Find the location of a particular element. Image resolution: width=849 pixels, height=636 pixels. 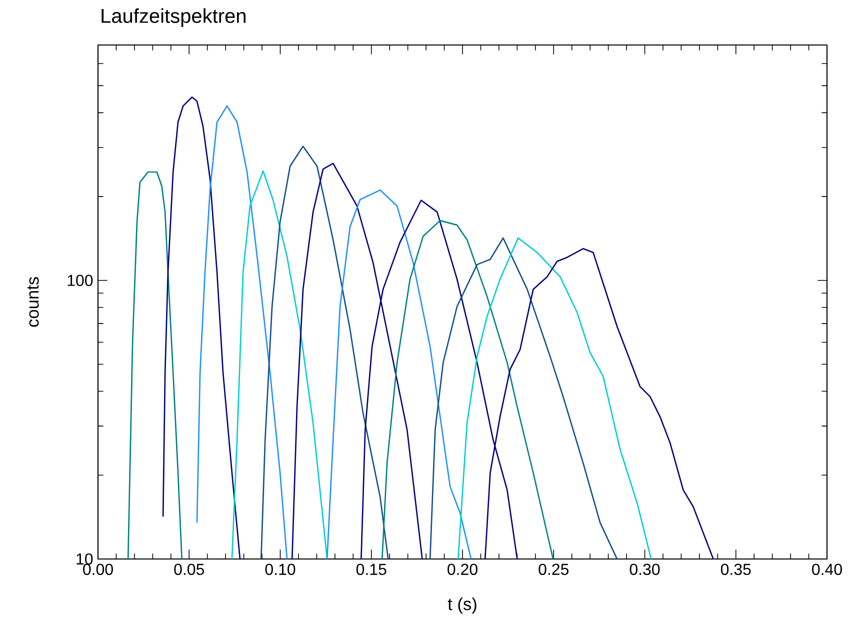

x-tick-label: 0.35 is located at coordinates (735, 570).